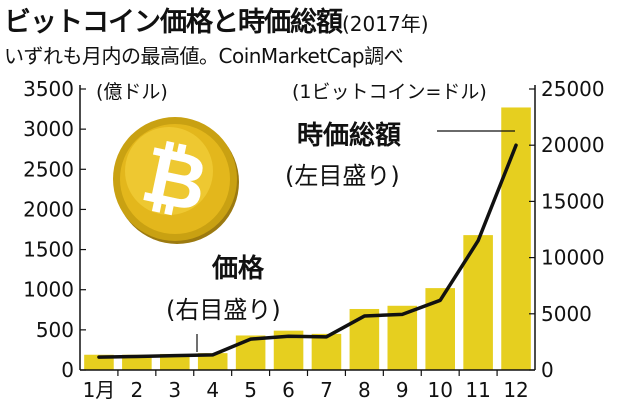 The width and height of the screenshot is (640, 413). Describe the element at coordinates (48, 129) in the screenshot. I see `left-axis-tick-label: 3000` at that location.